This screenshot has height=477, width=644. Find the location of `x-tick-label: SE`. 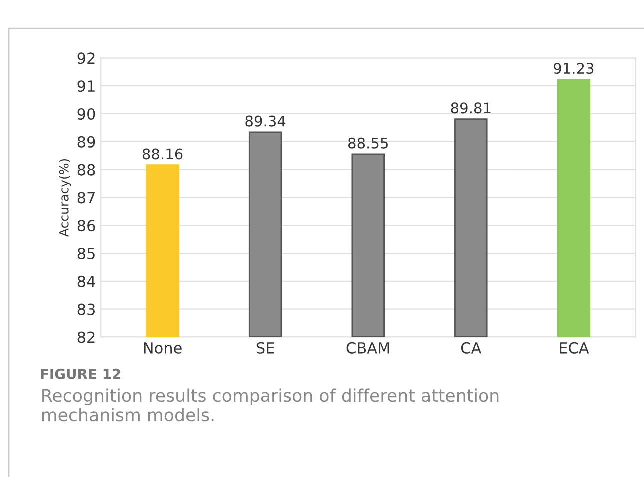

x-tick-label: SE is located at coordinates (265, 348).